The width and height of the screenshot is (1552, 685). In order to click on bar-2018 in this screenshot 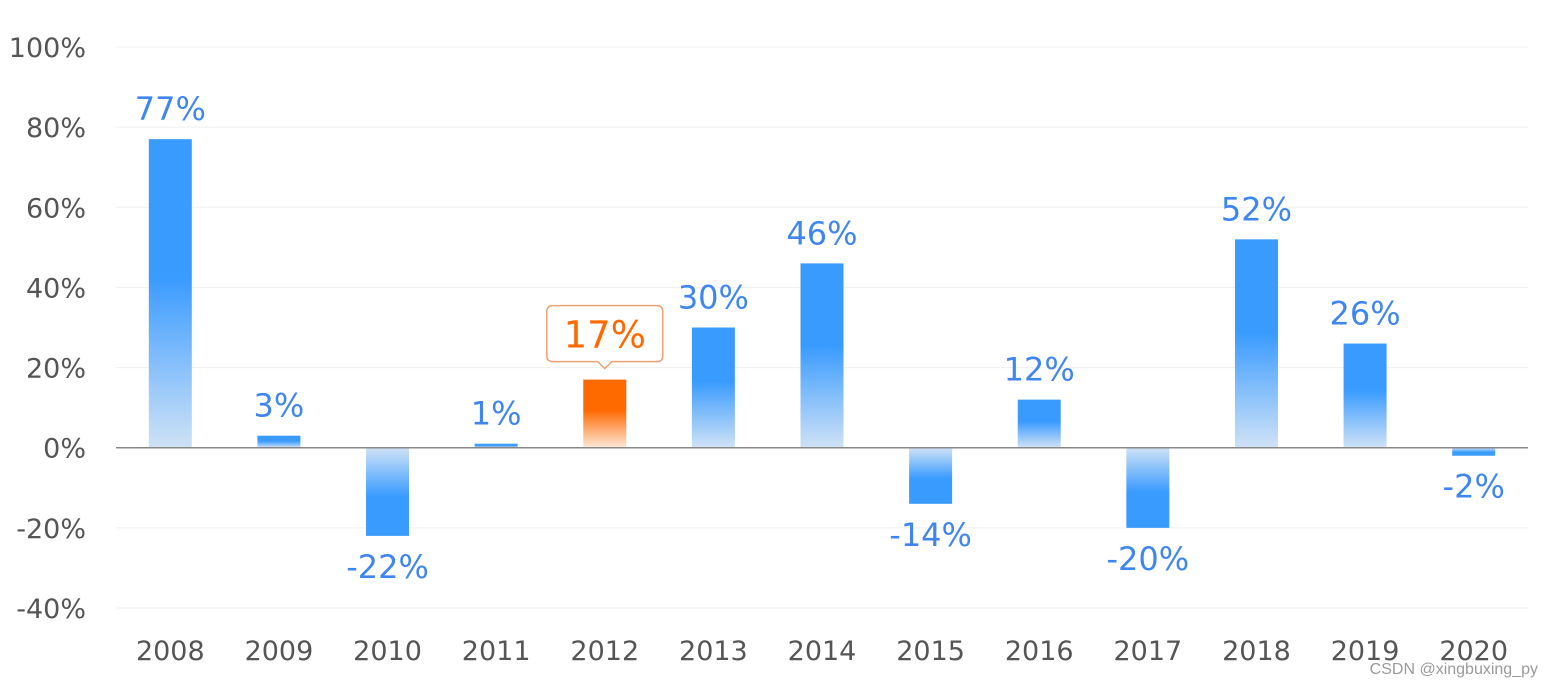, I will do `click(1256, 343)`.